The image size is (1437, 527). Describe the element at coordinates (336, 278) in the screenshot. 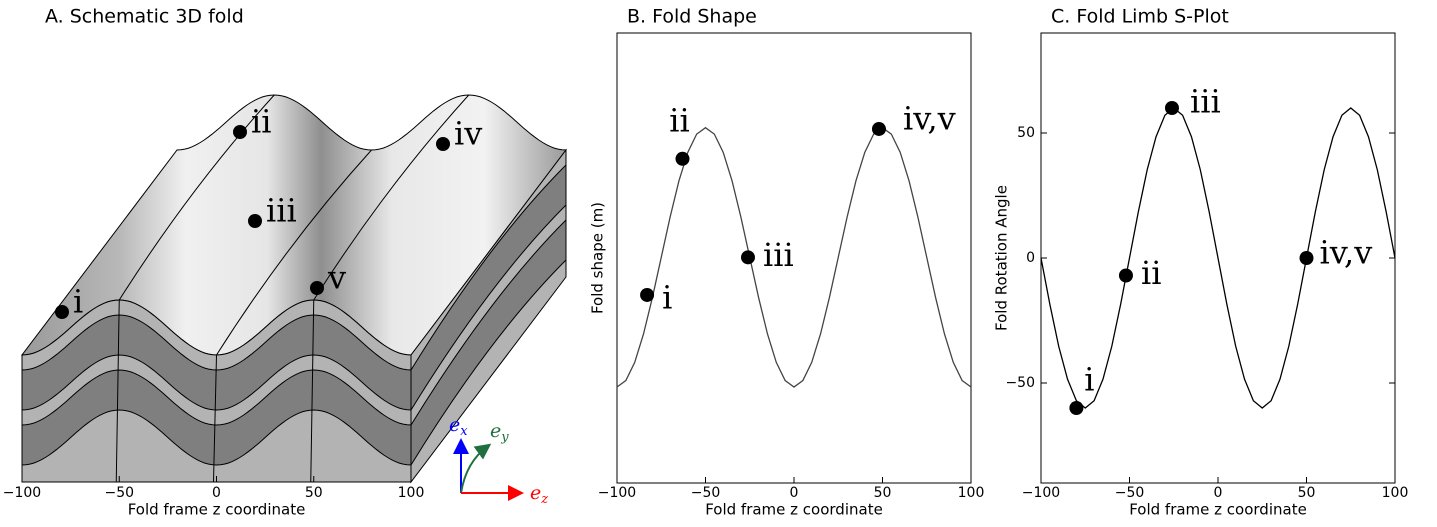

I see `point-label: v` at that location.